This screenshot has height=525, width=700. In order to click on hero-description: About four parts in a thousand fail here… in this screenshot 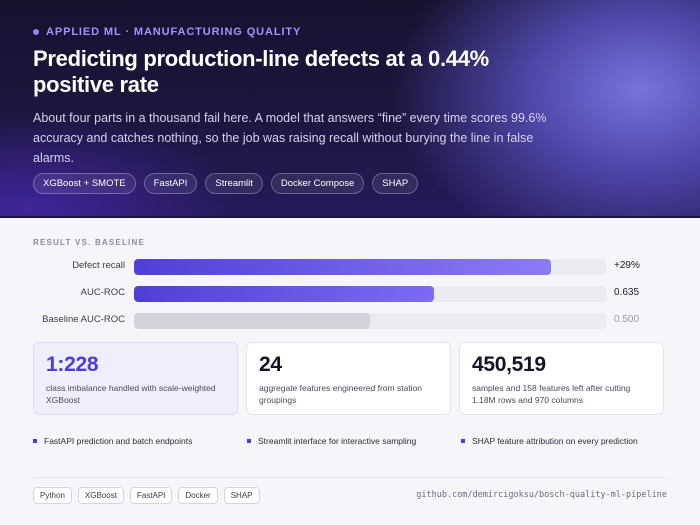, I will do `click(290, 138)`.